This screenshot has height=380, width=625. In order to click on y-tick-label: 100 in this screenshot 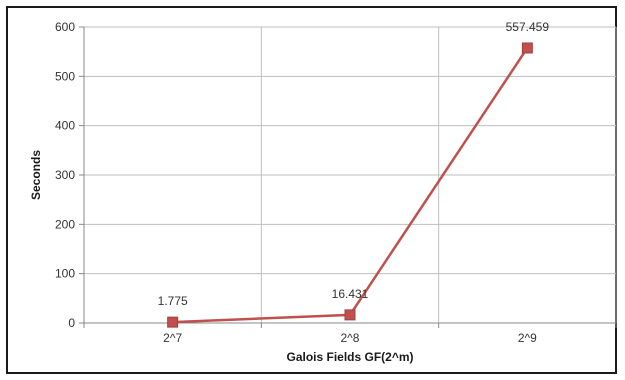, I will do `click(65, 274)`.